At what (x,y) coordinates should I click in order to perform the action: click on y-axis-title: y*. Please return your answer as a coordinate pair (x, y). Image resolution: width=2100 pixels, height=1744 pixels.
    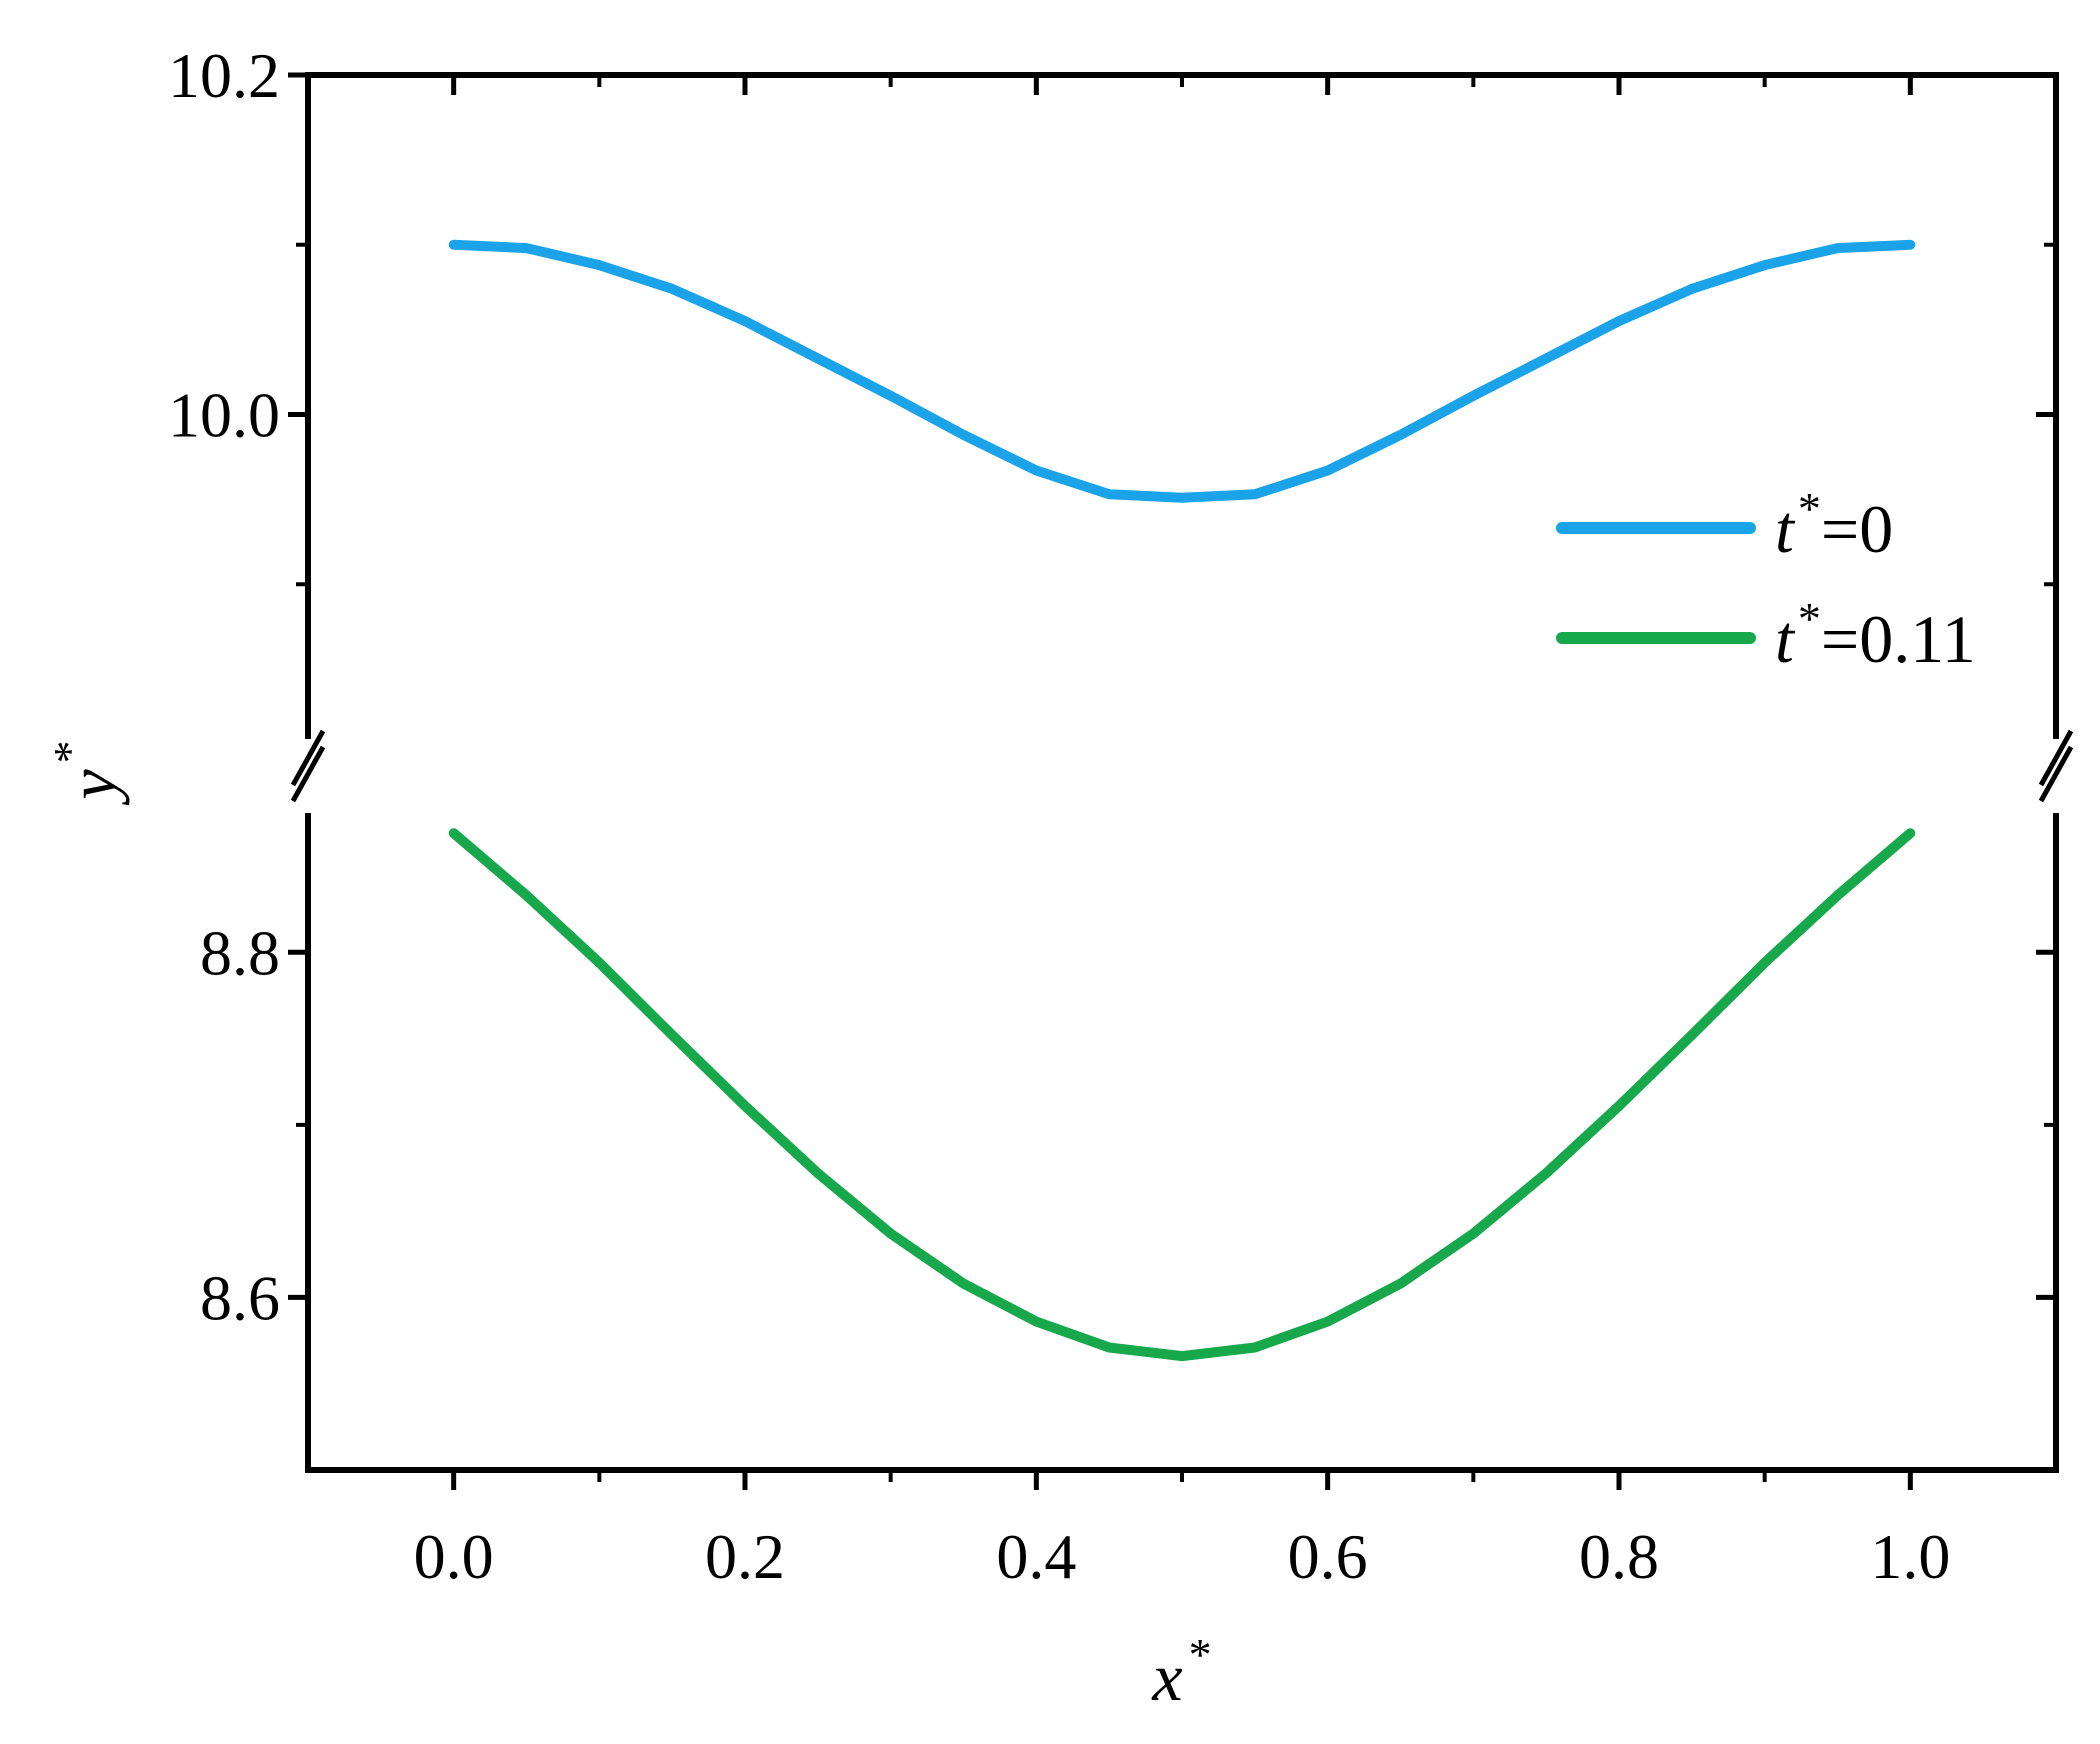
    Looking at the image, I should click on (87, 772).